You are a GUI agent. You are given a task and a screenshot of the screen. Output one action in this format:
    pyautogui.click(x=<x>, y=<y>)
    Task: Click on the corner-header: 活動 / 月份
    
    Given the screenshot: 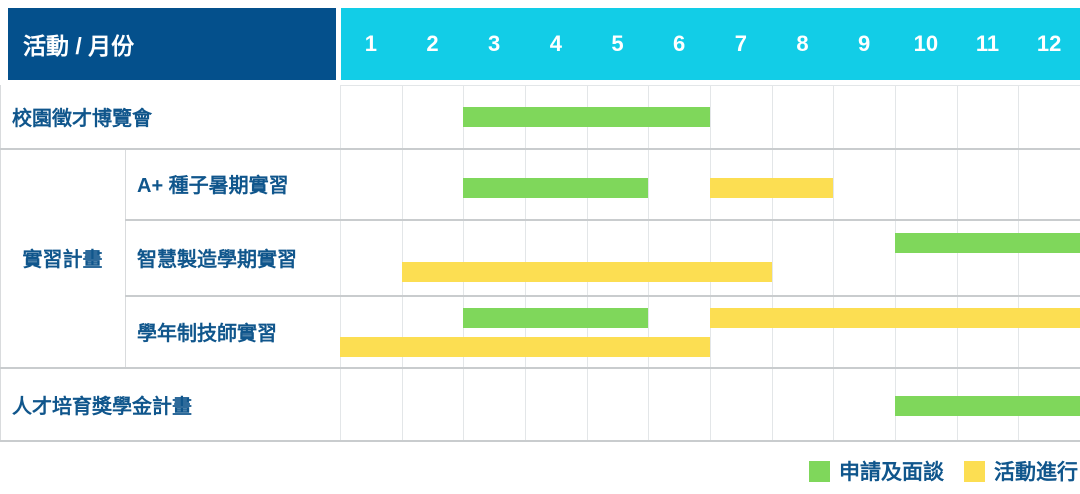 What is the action you would take?
    pyautogui.click(x=172, y=44)
    